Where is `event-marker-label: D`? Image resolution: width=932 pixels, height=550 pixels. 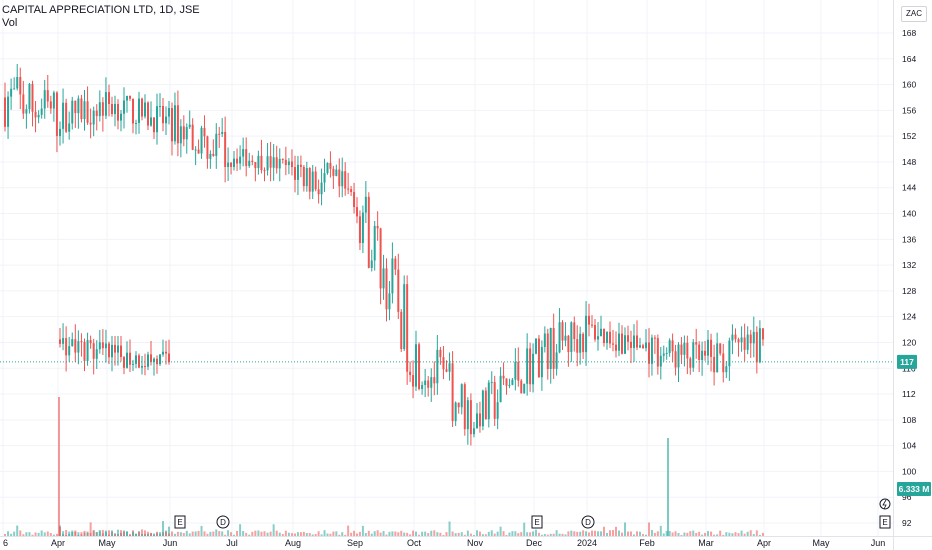
event-marker-label: D is located at coordinates (223, 522).